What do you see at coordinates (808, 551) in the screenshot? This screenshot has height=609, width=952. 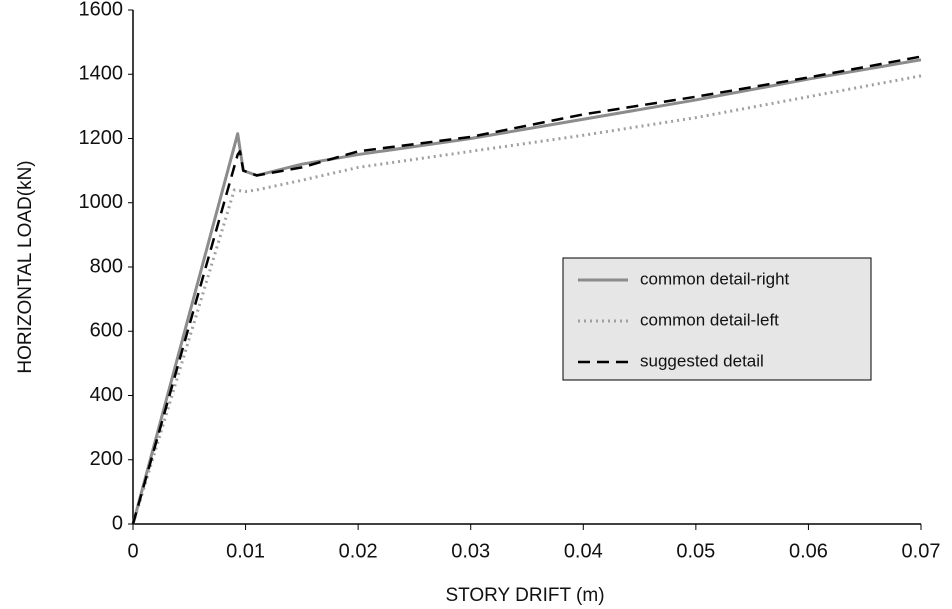 I see `x-tick-label: 0.06` at bounding box center [808, 551].